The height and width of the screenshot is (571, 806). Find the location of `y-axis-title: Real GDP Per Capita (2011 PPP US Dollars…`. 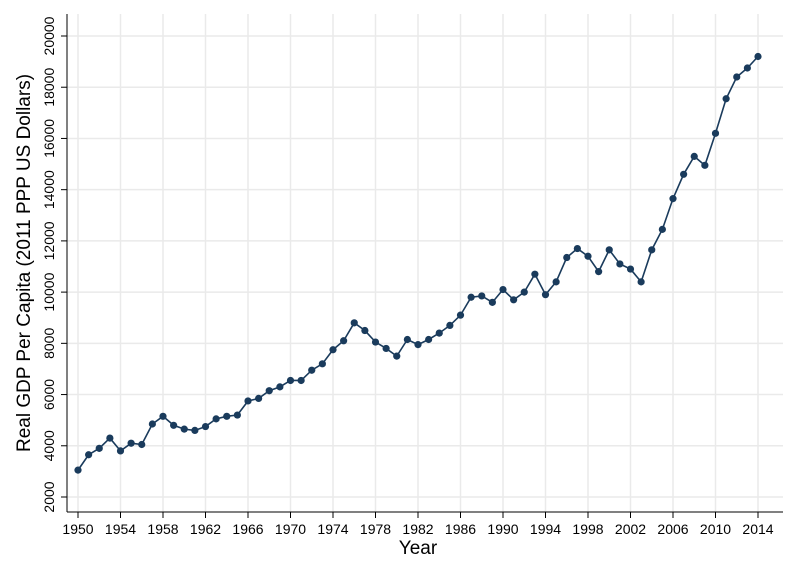

y-axis-title: Real GDP Per Capita (2011 PPP US Dollars… is located at coordinates (24, 263).